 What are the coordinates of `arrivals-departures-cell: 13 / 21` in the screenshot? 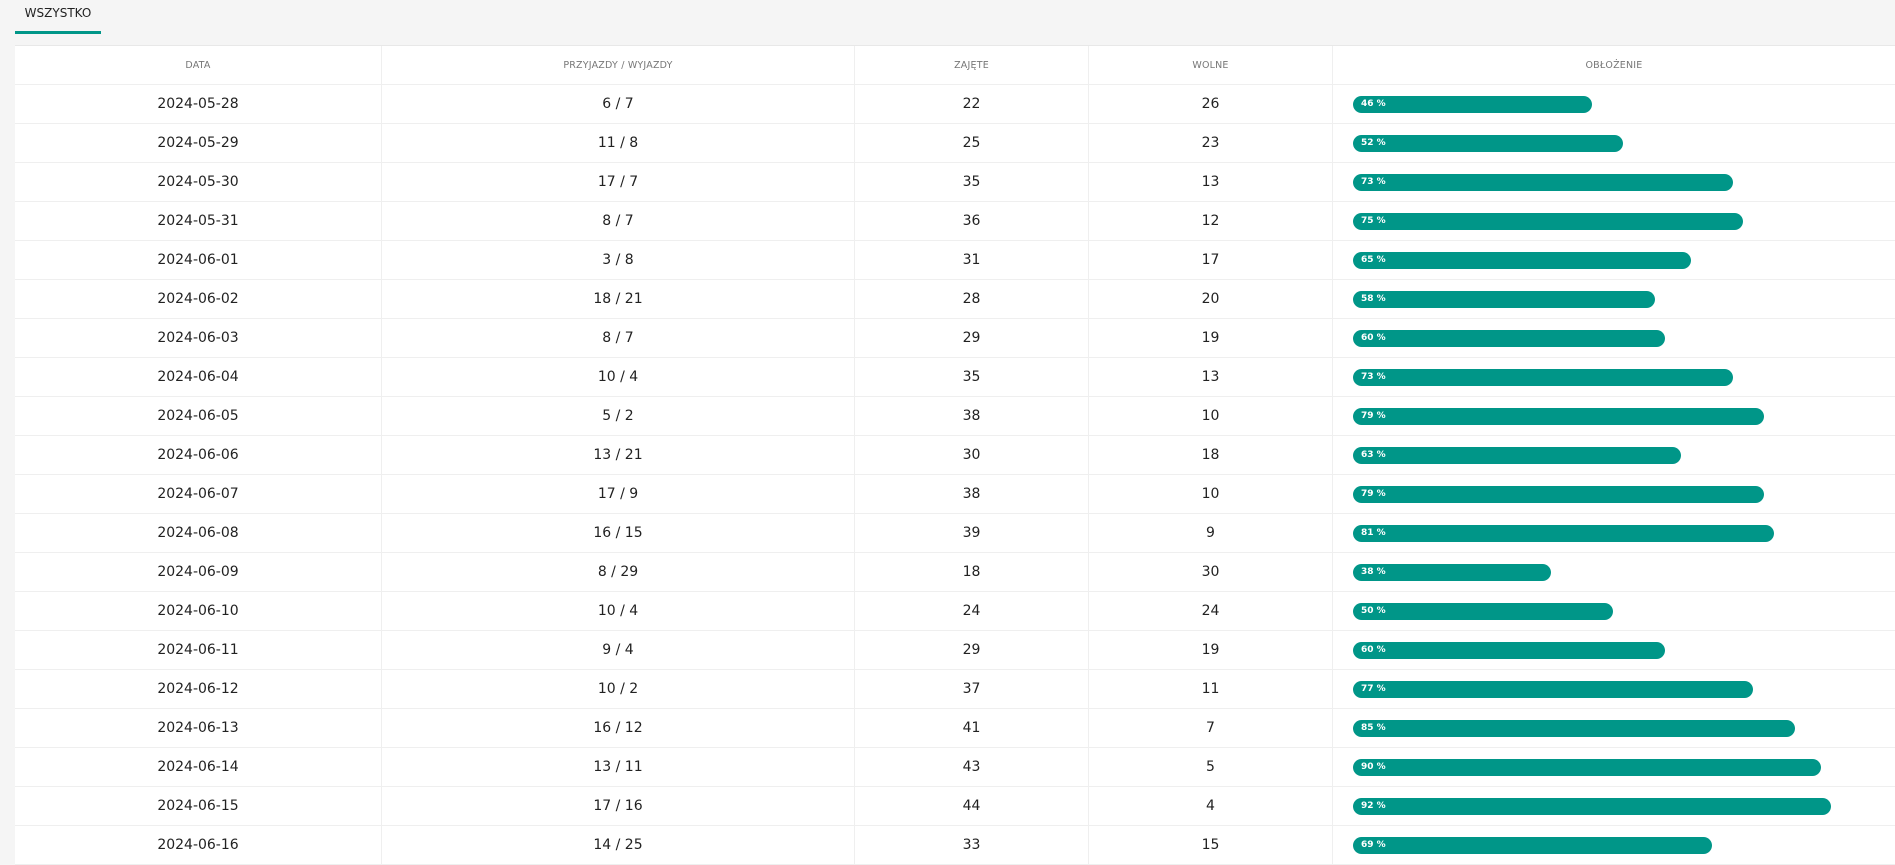 It's located at (618, 455).